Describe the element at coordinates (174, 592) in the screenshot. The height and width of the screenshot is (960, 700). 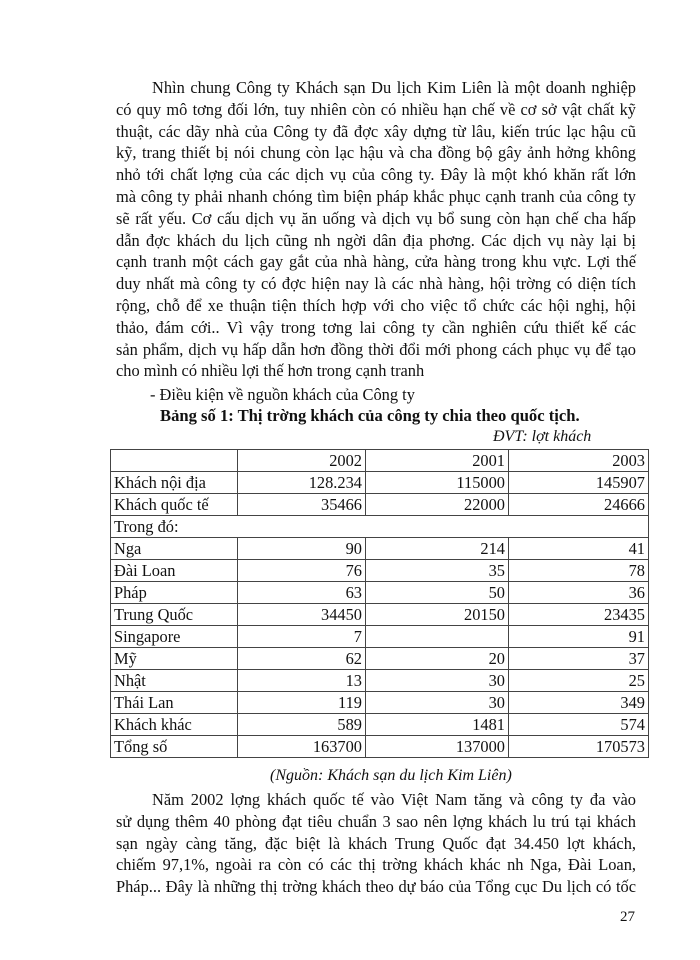
I see `table-cell: Pháp` at that location.